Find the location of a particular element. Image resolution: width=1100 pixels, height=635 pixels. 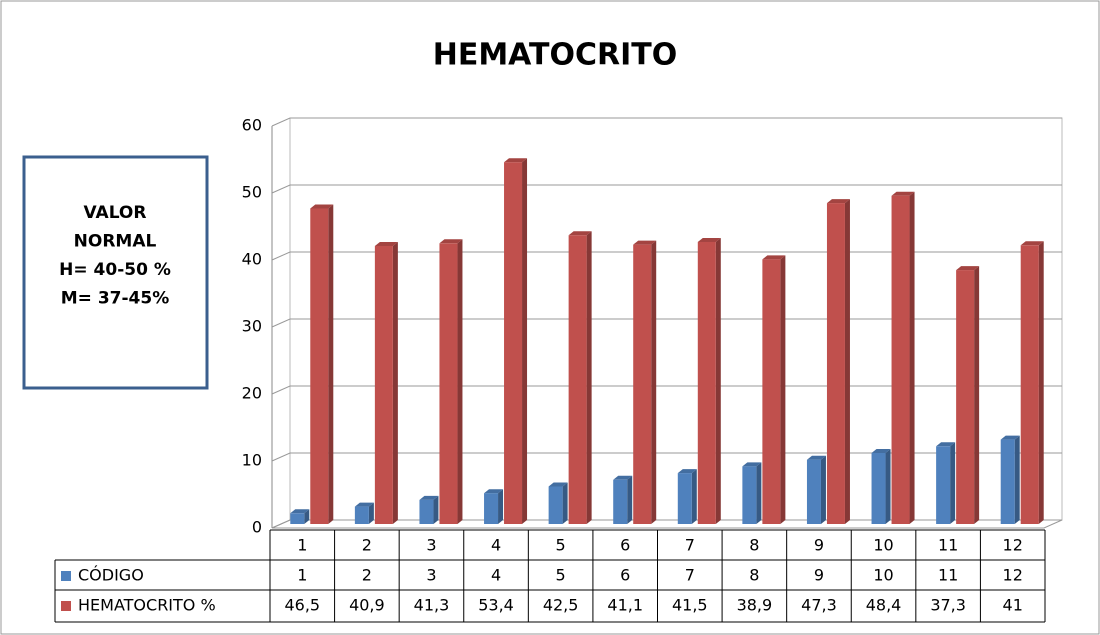

table-cell: 48,4 is located at coordinates (884, 605).